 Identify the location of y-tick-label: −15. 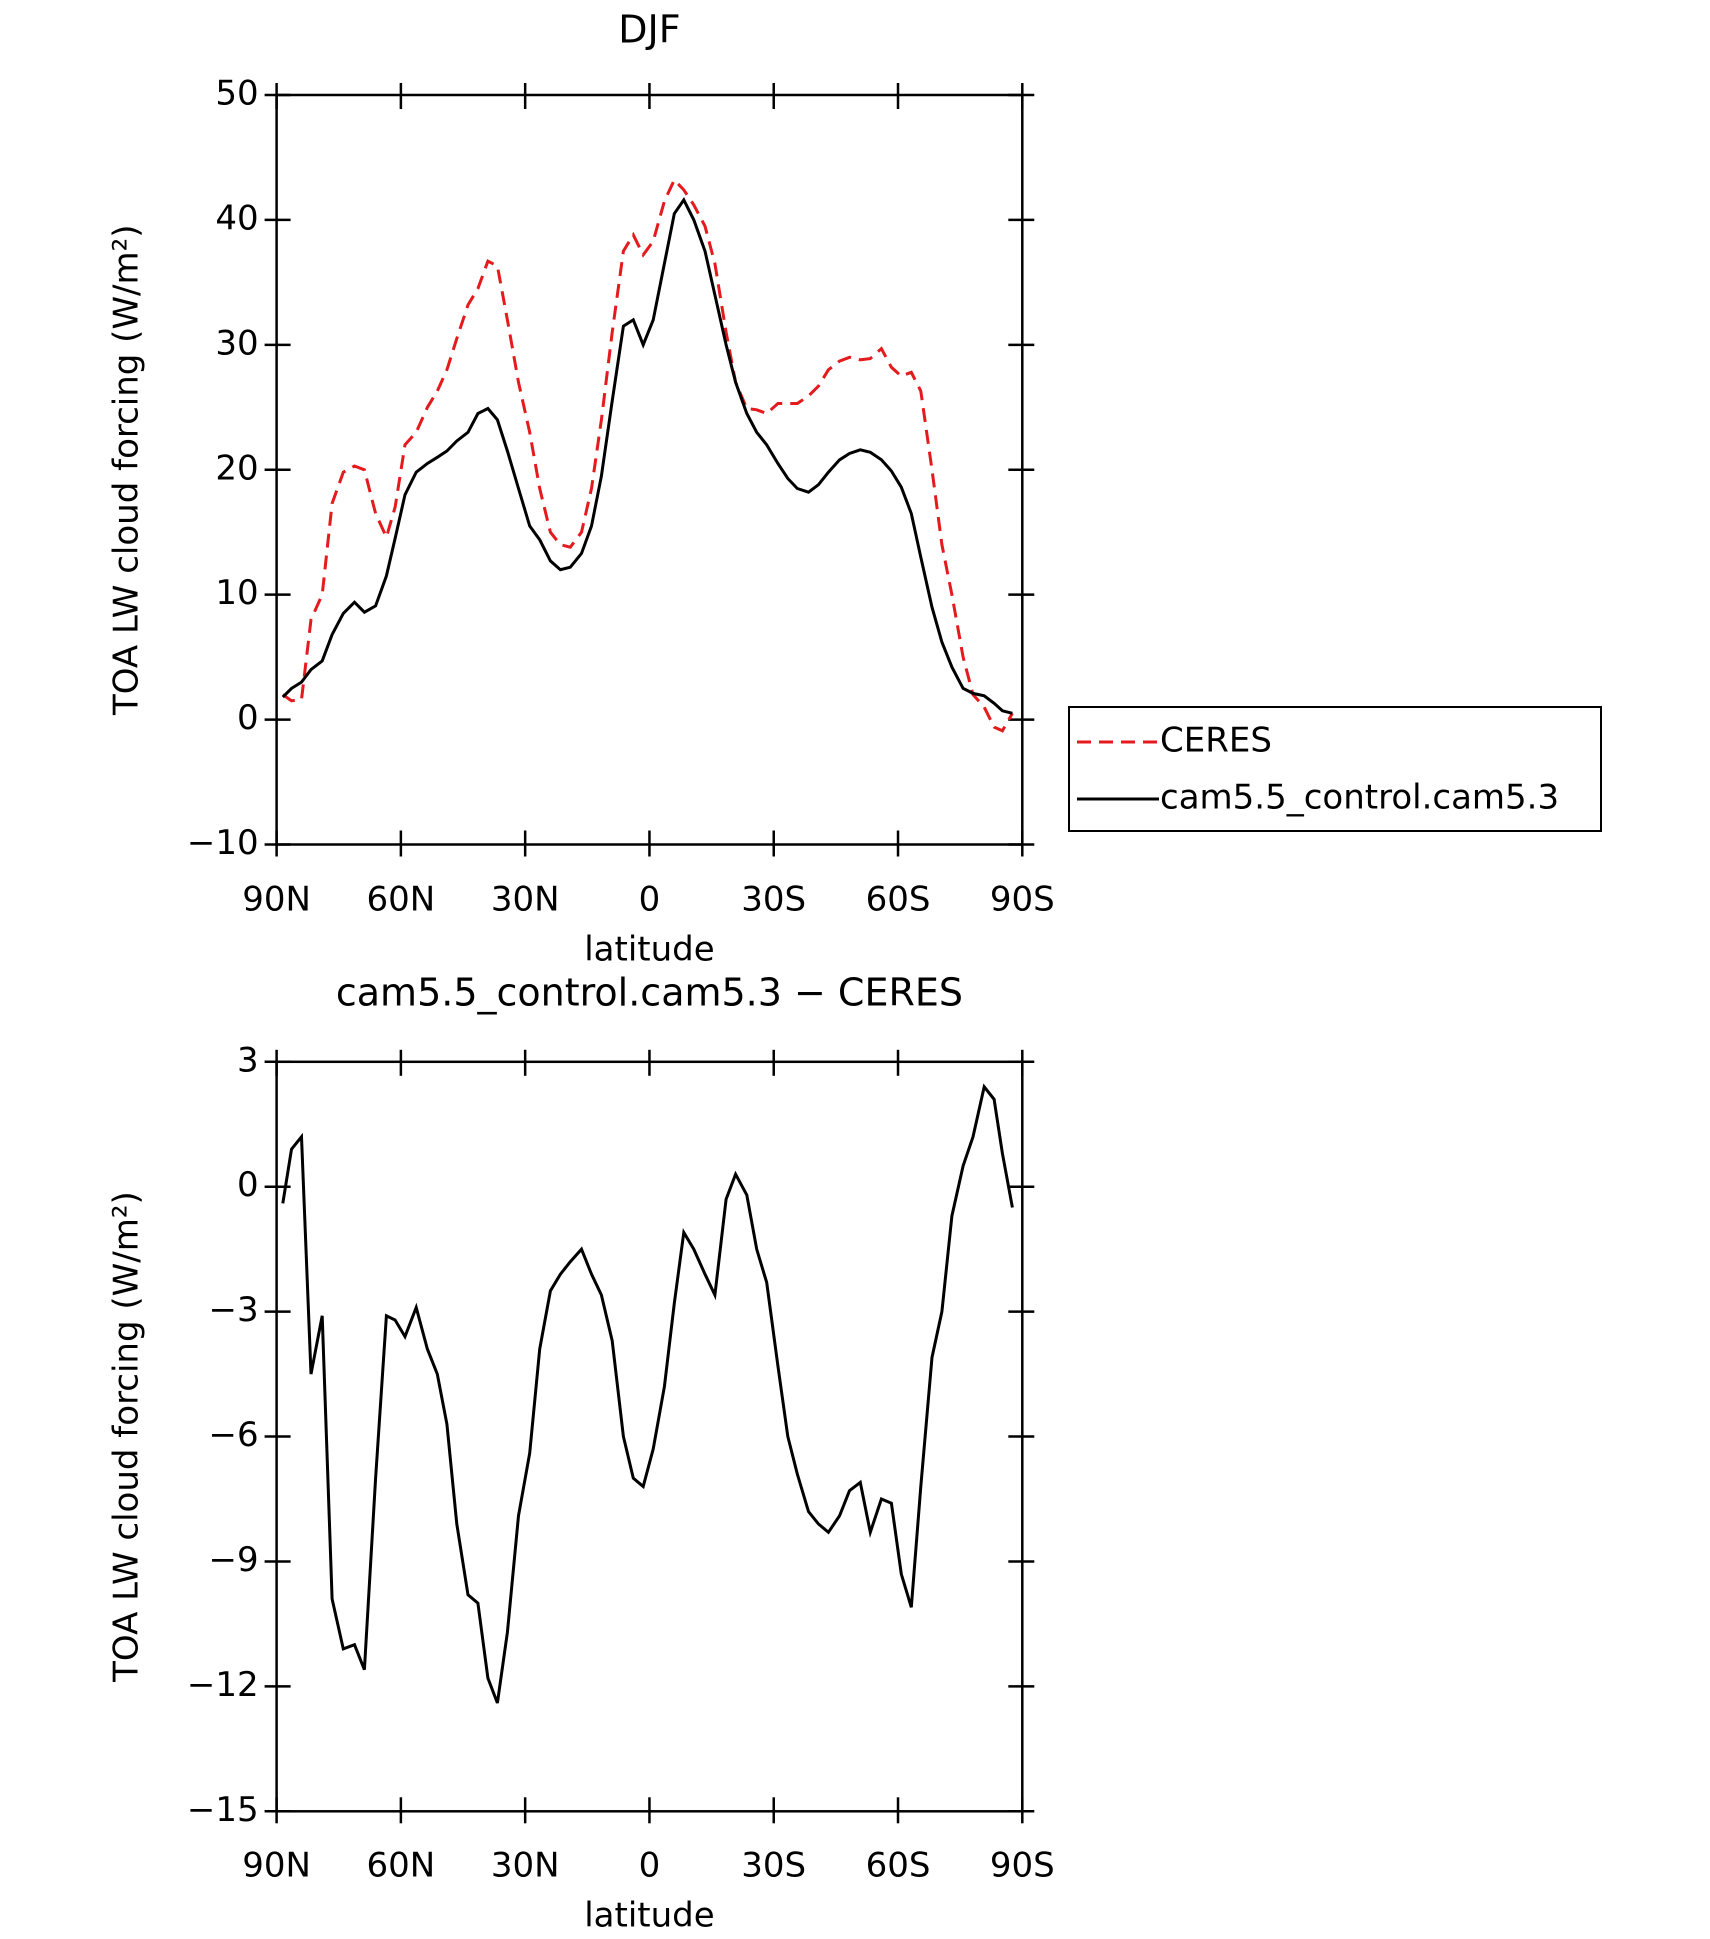
(223, 1810).